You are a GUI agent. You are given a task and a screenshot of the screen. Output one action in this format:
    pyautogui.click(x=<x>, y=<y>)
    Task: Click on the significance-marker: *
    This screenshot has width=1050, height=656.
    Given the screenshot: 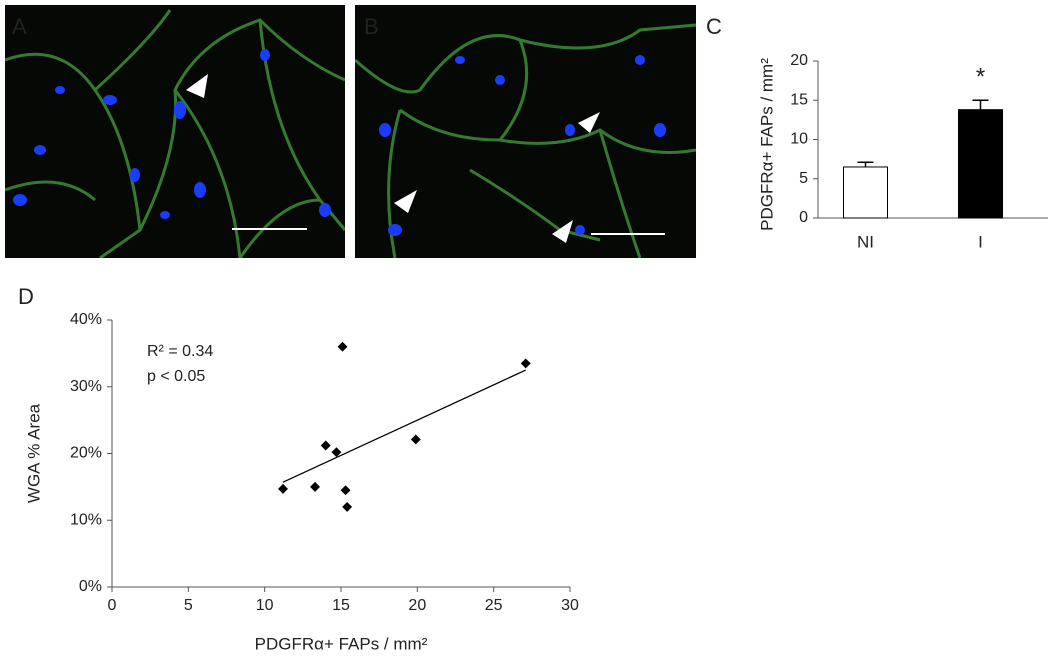 What is the action you would take?
    pyautogui.click(x=980, y=77)
    